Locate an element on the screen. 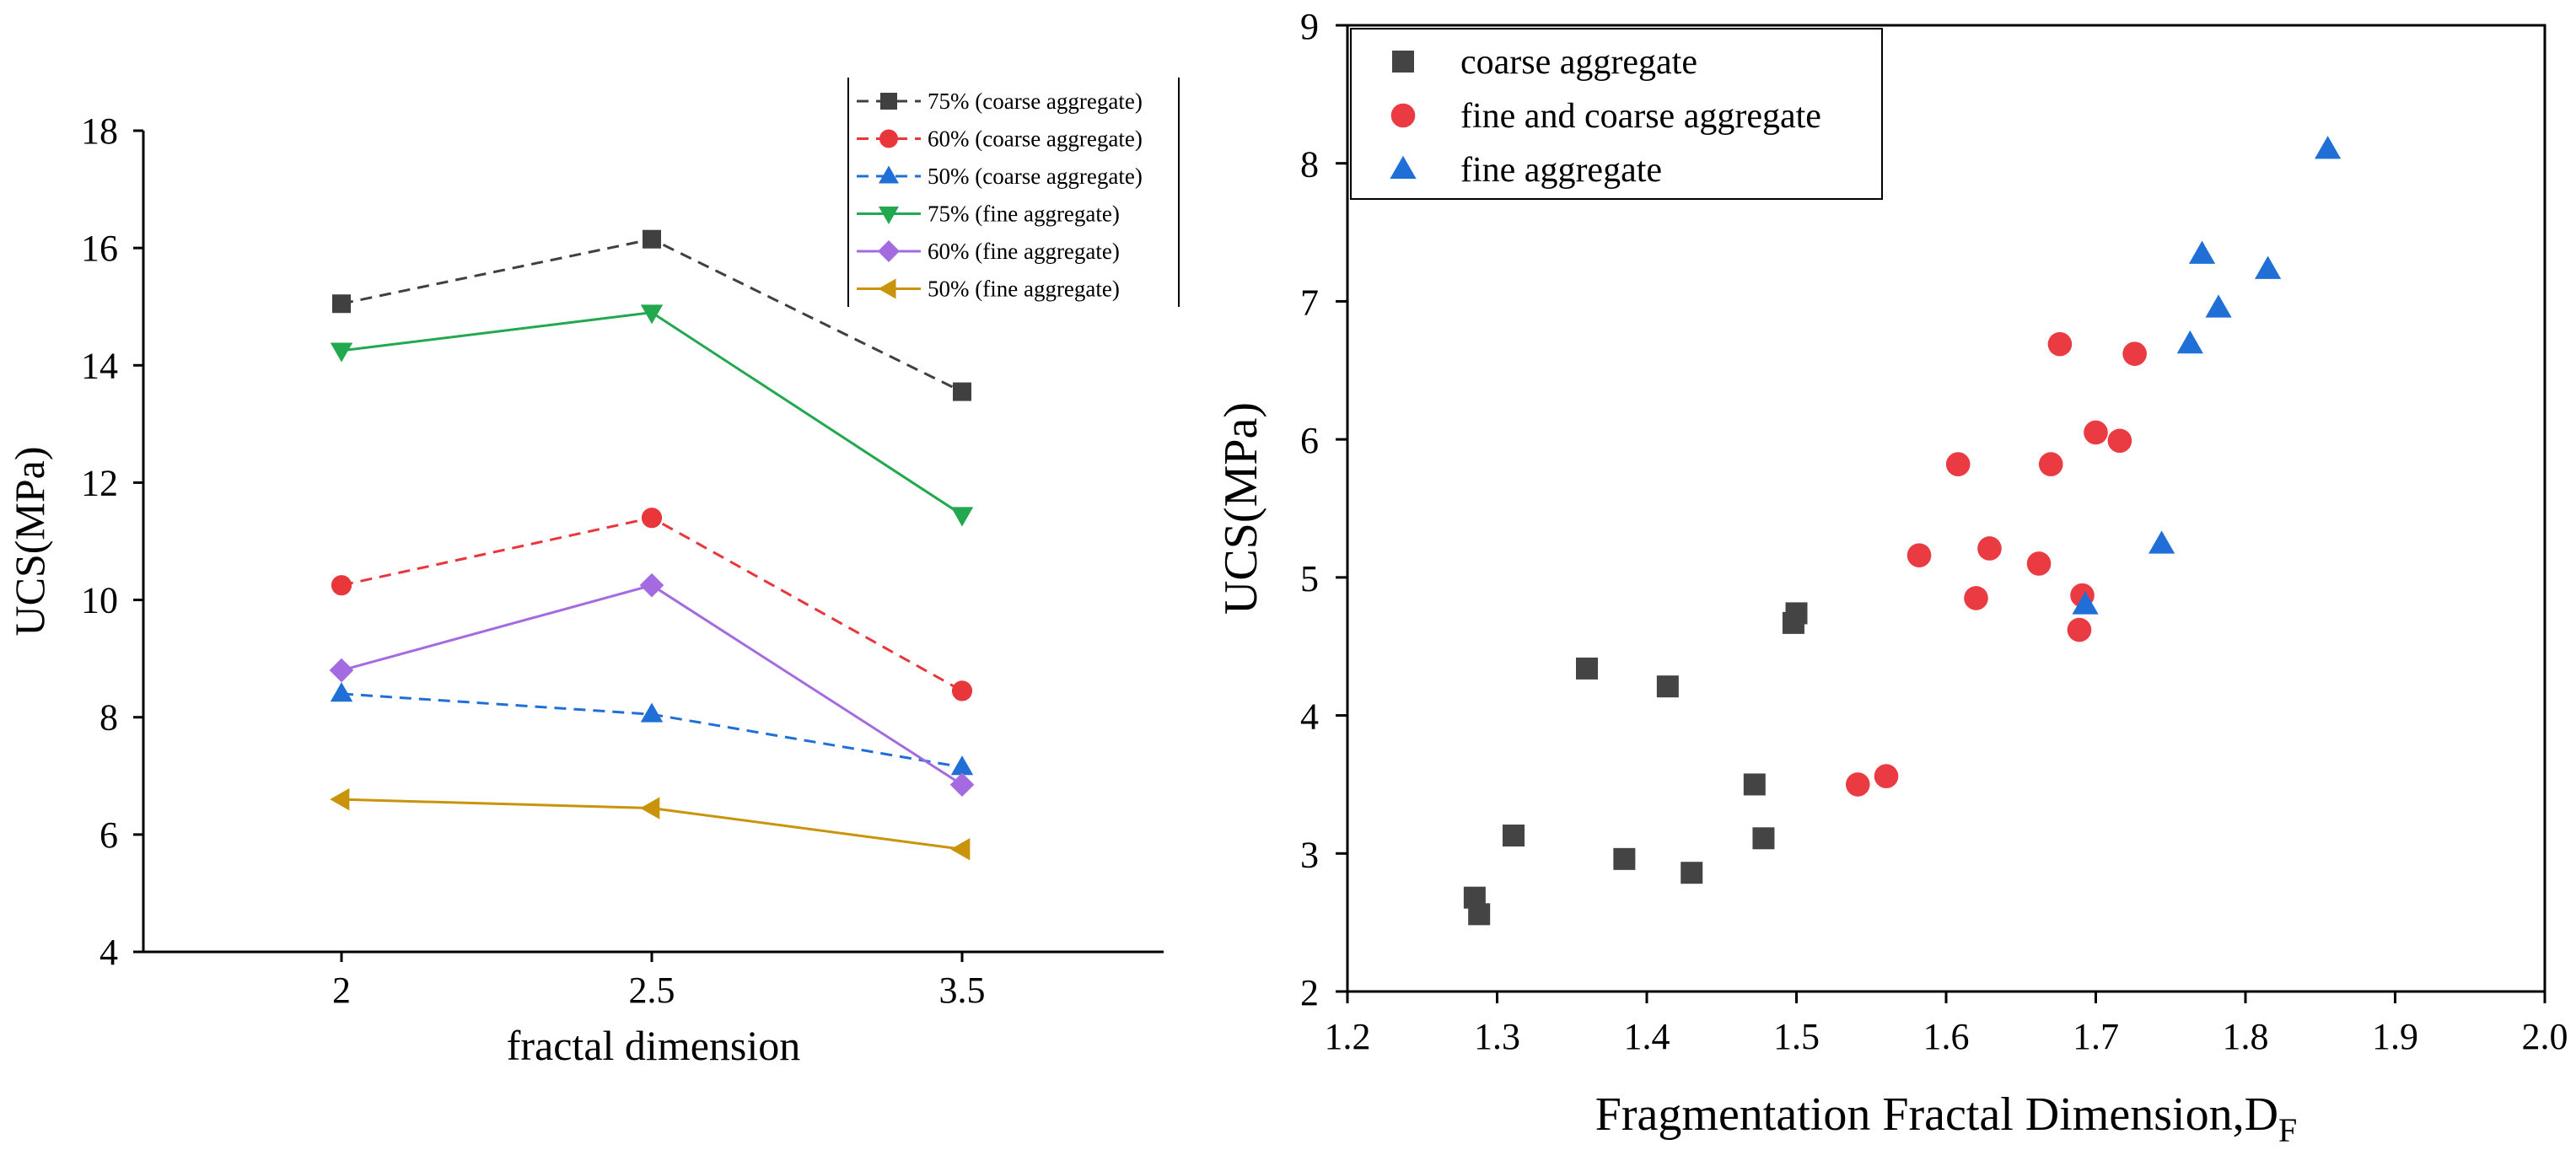  left-legend-item: 60% (coarse aggregate) is located at coordinates (1000, 139).